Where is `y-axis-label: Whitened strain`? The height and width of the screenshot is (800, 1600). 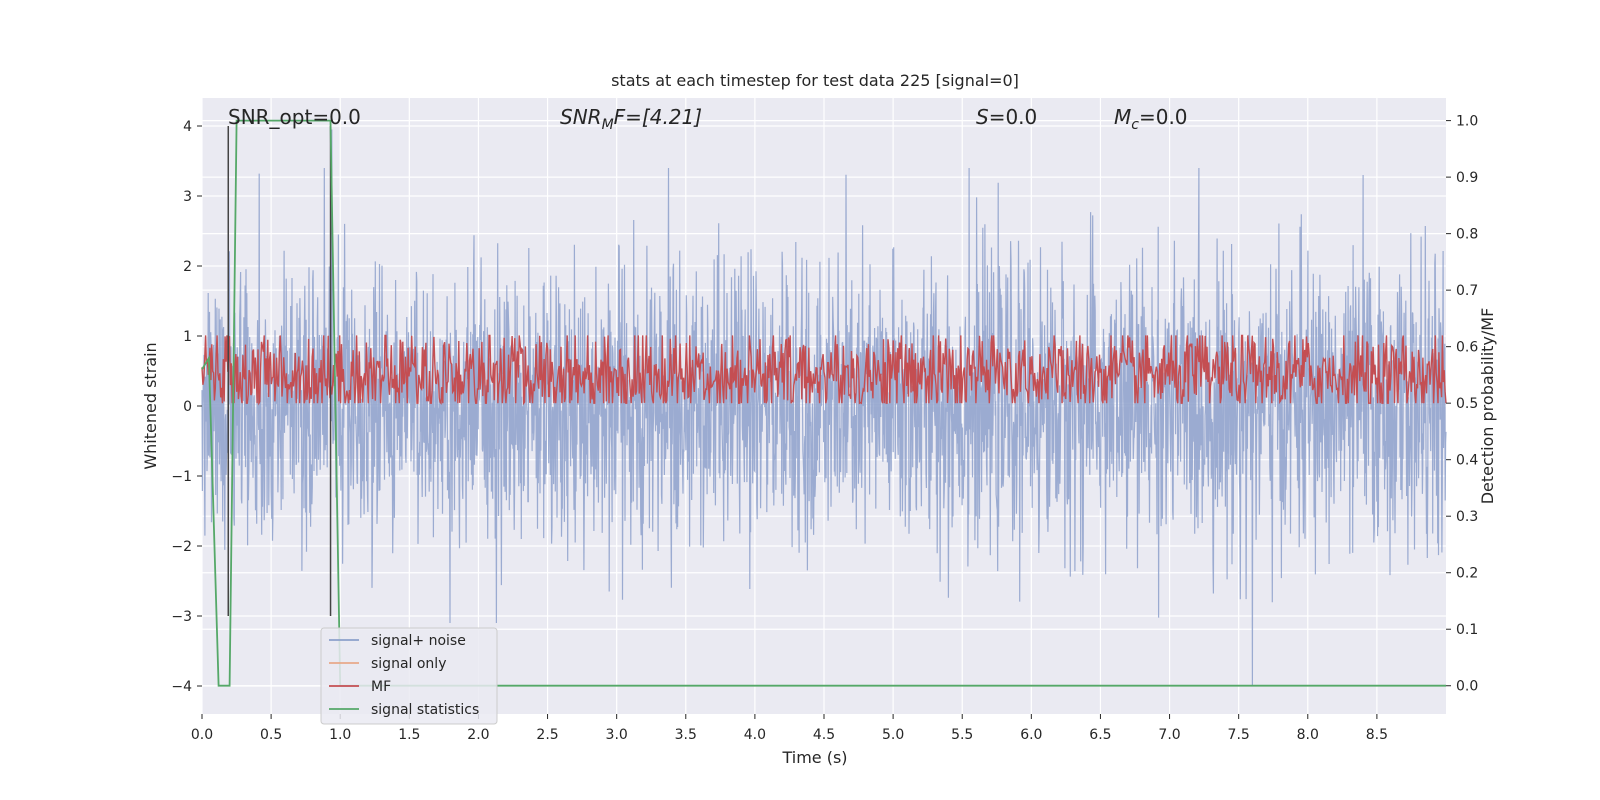
y-axis-label: Whitened strain is located at coordinates (150, 405).